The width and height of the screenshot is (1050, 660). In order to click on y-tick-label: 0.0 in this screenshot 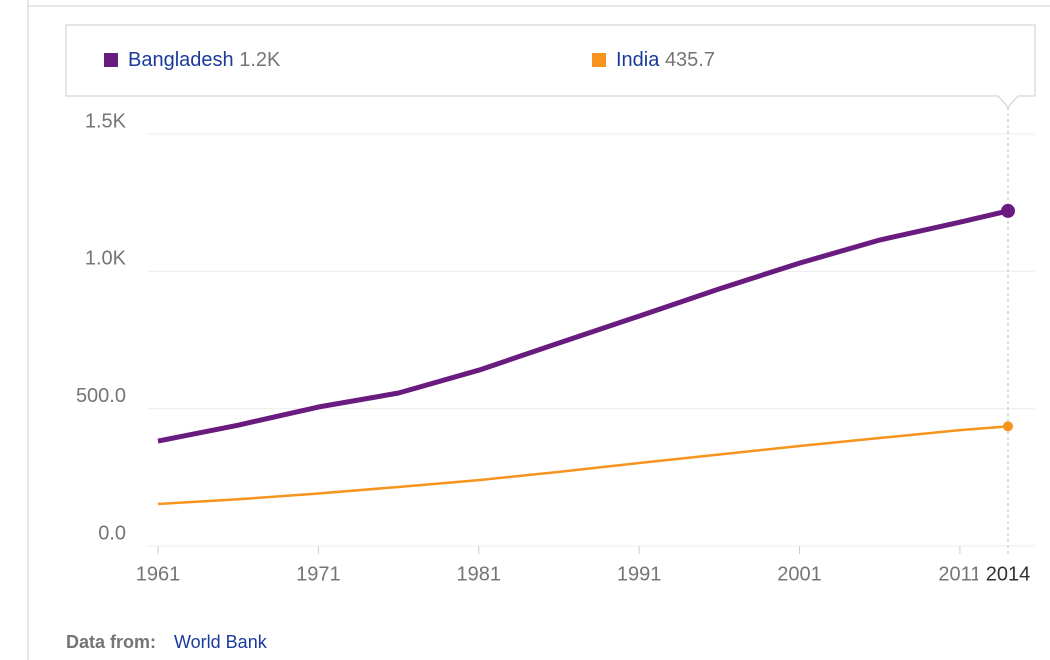, I will do `click(112, 533)`.